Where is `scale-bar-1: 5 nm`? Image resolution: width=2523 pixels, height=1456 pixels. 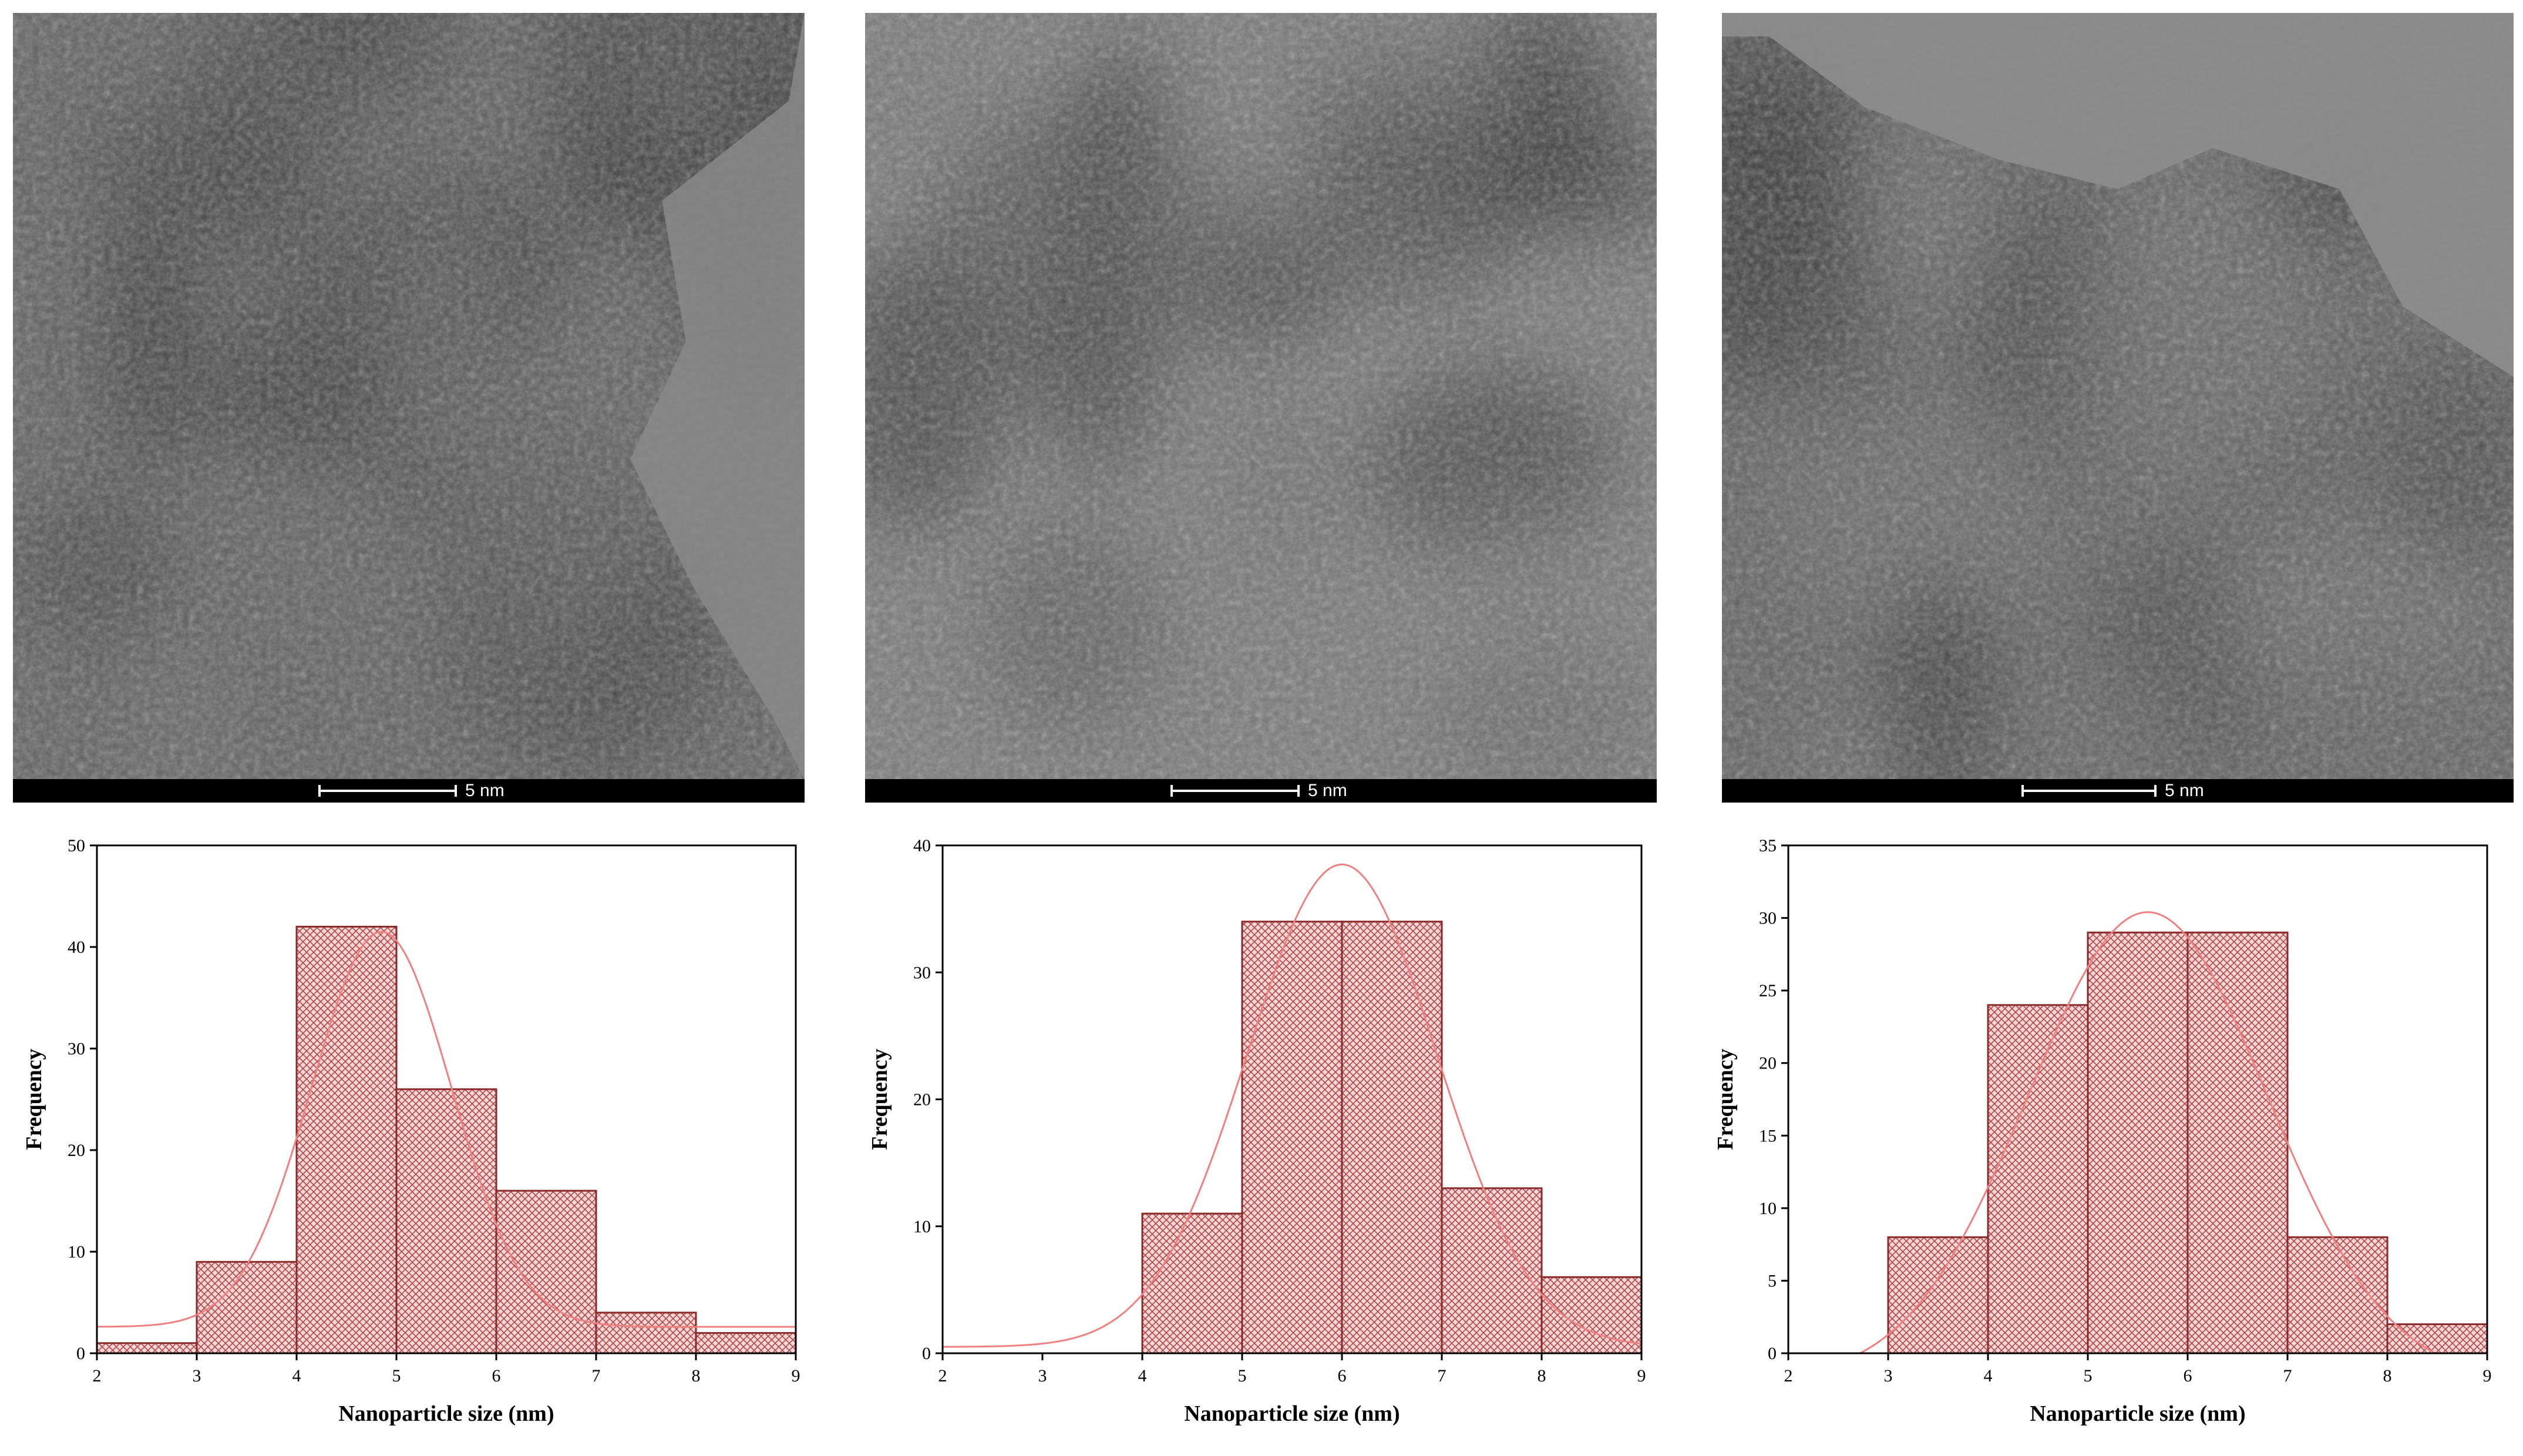
scale-bar-1: 5 nm is located at coordinates (409, 791).